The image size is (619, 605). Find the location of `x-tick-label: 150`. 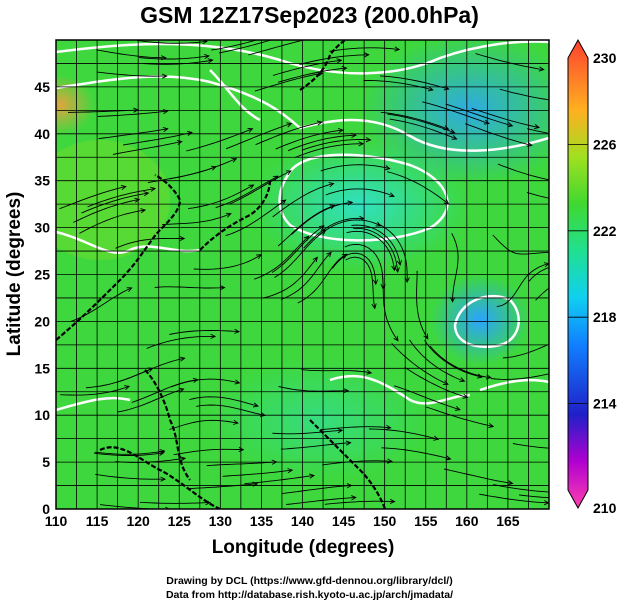

x-tick-label: 150 is located at coordinates (385, 521).